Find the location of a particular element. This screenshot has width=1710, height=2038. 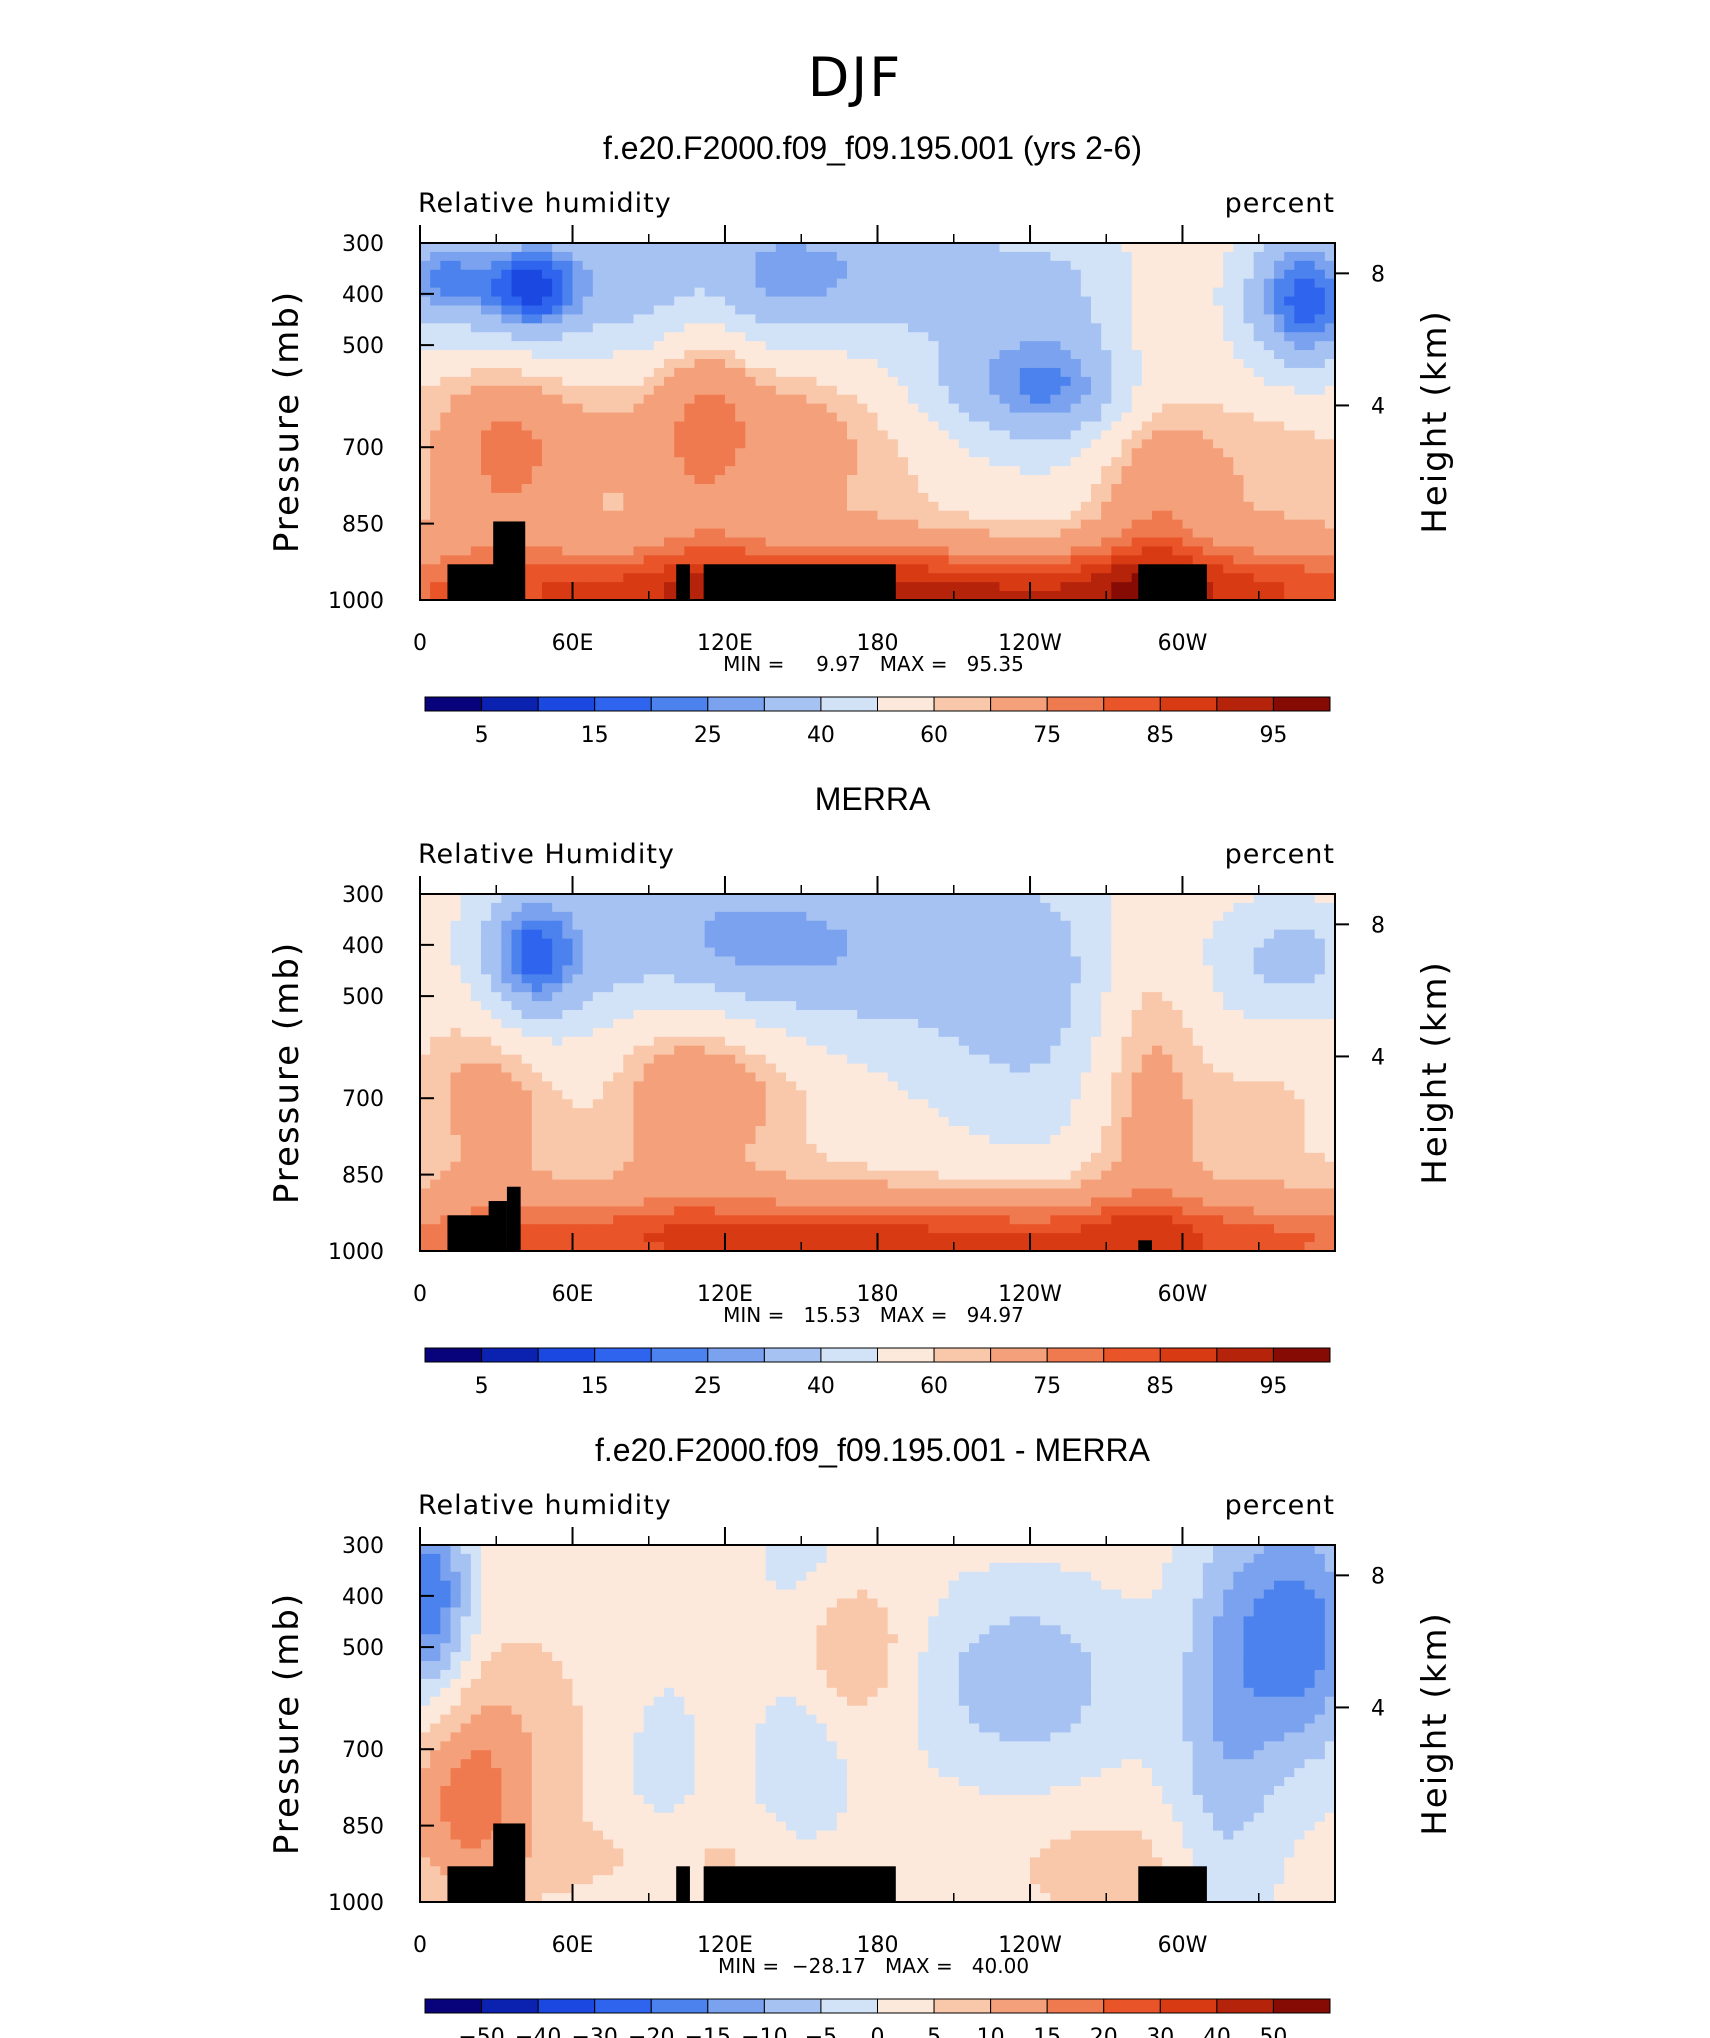

x-tick-label: 120W is located at coordinates (1030, 1294).